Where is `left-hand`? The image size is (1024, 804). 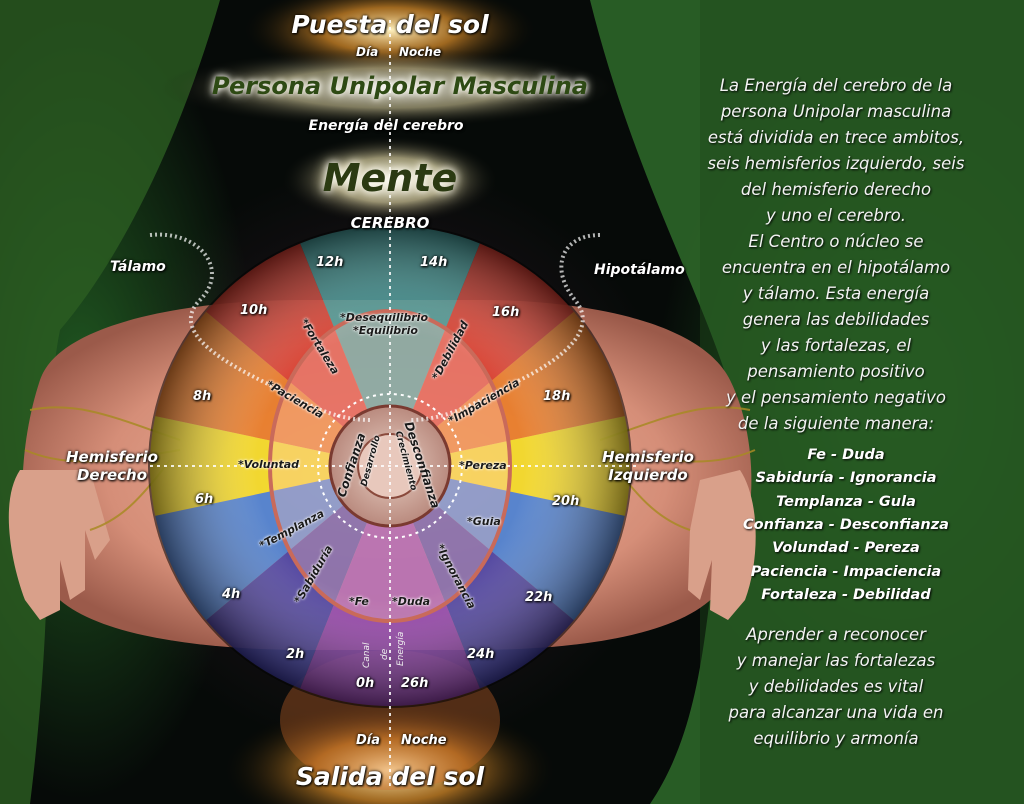
left-hand is located at coordinates (59, 545).